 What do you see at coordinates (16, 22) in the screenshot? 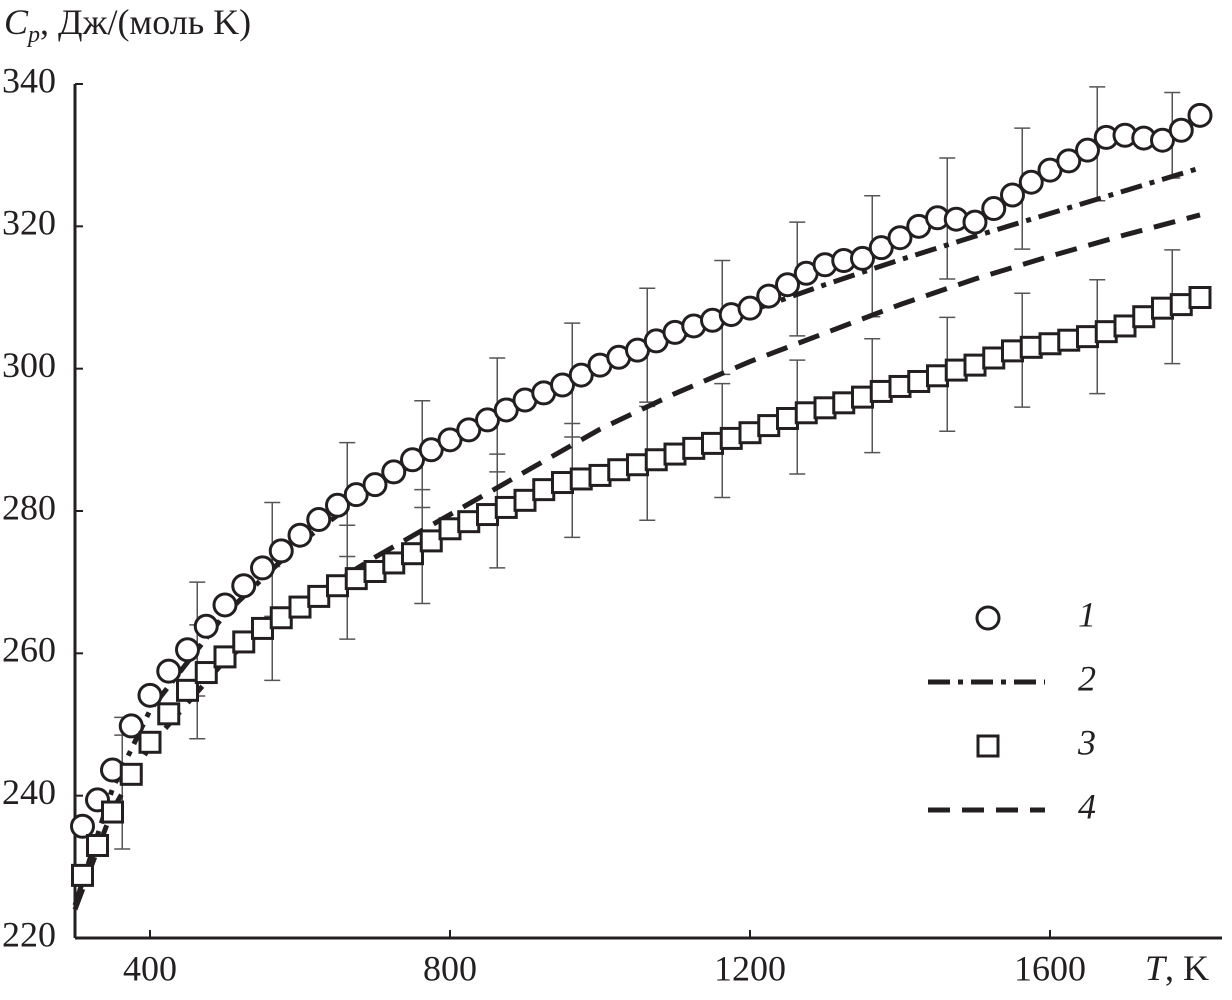
I see `y-label-symbol: C` at bounding box center [16, 22].